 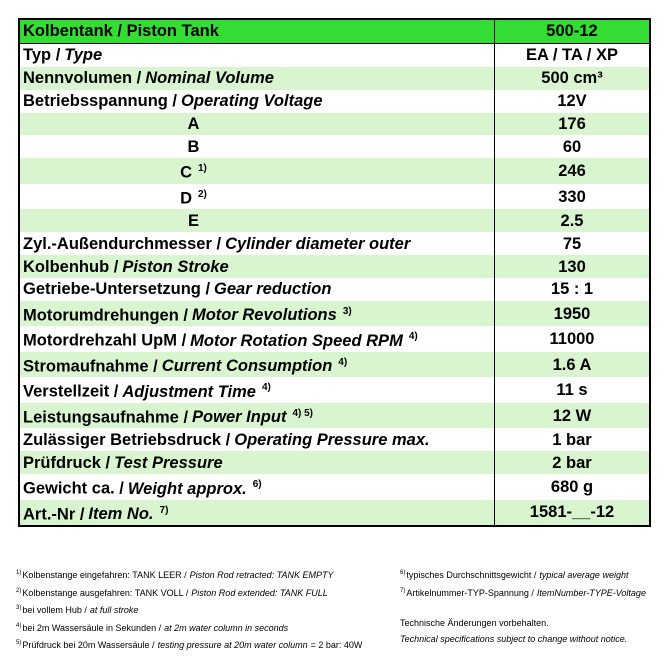 What do you see at coordinates (572, 513) in the screenshot?
I see `row-value: 1581-__-12` at bounding box center [572, 513].